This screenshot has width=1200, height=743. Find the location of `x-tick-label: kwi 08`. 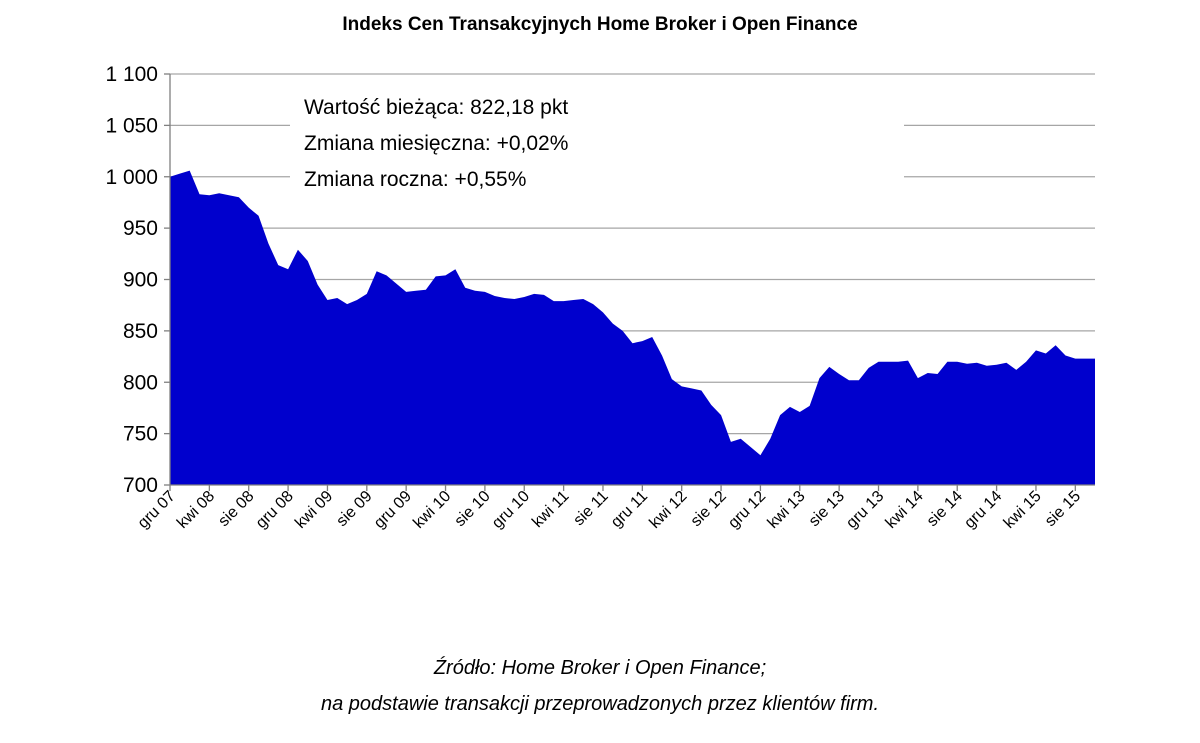

x-tick-label: kwi 08 is located at coordinates (196, 510).